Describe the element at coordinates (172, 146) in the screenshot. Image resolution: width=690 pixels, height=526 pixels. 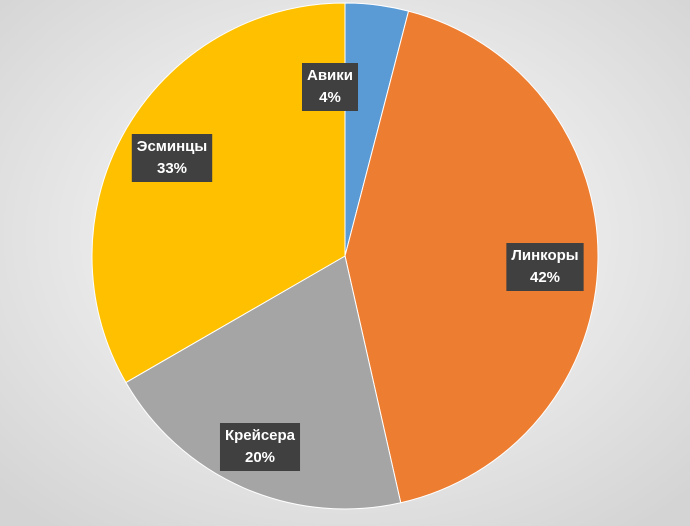
I see `label-category: Эсминцы` at that location.